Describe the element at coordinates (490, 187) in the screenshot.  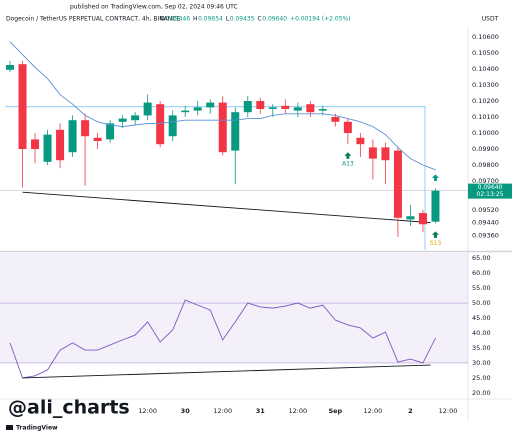
I see `last-price-label: 0.09640` at that location.